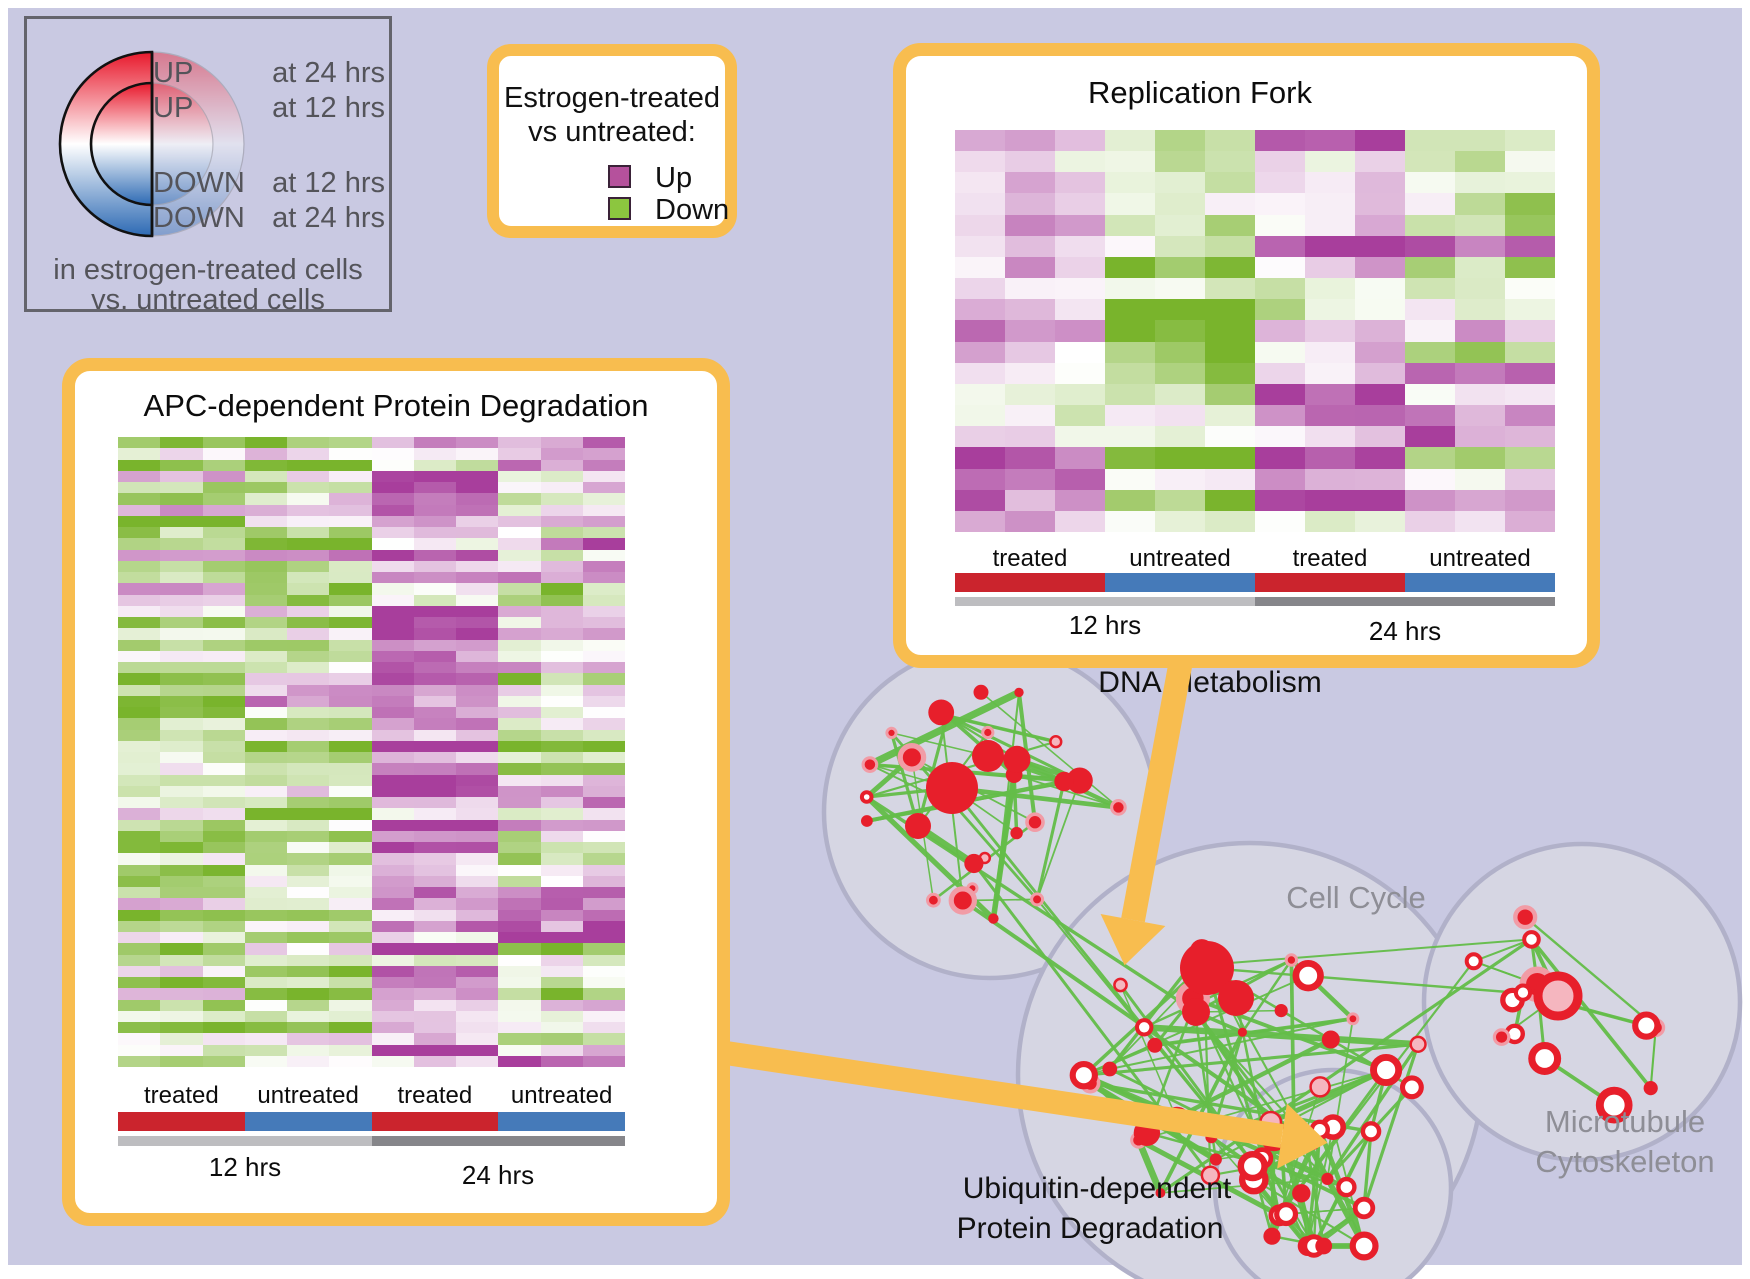 The height and width of the screenshot is (1279, 1750). I want to click on untreated-bar-segment, so click(1480, 582).